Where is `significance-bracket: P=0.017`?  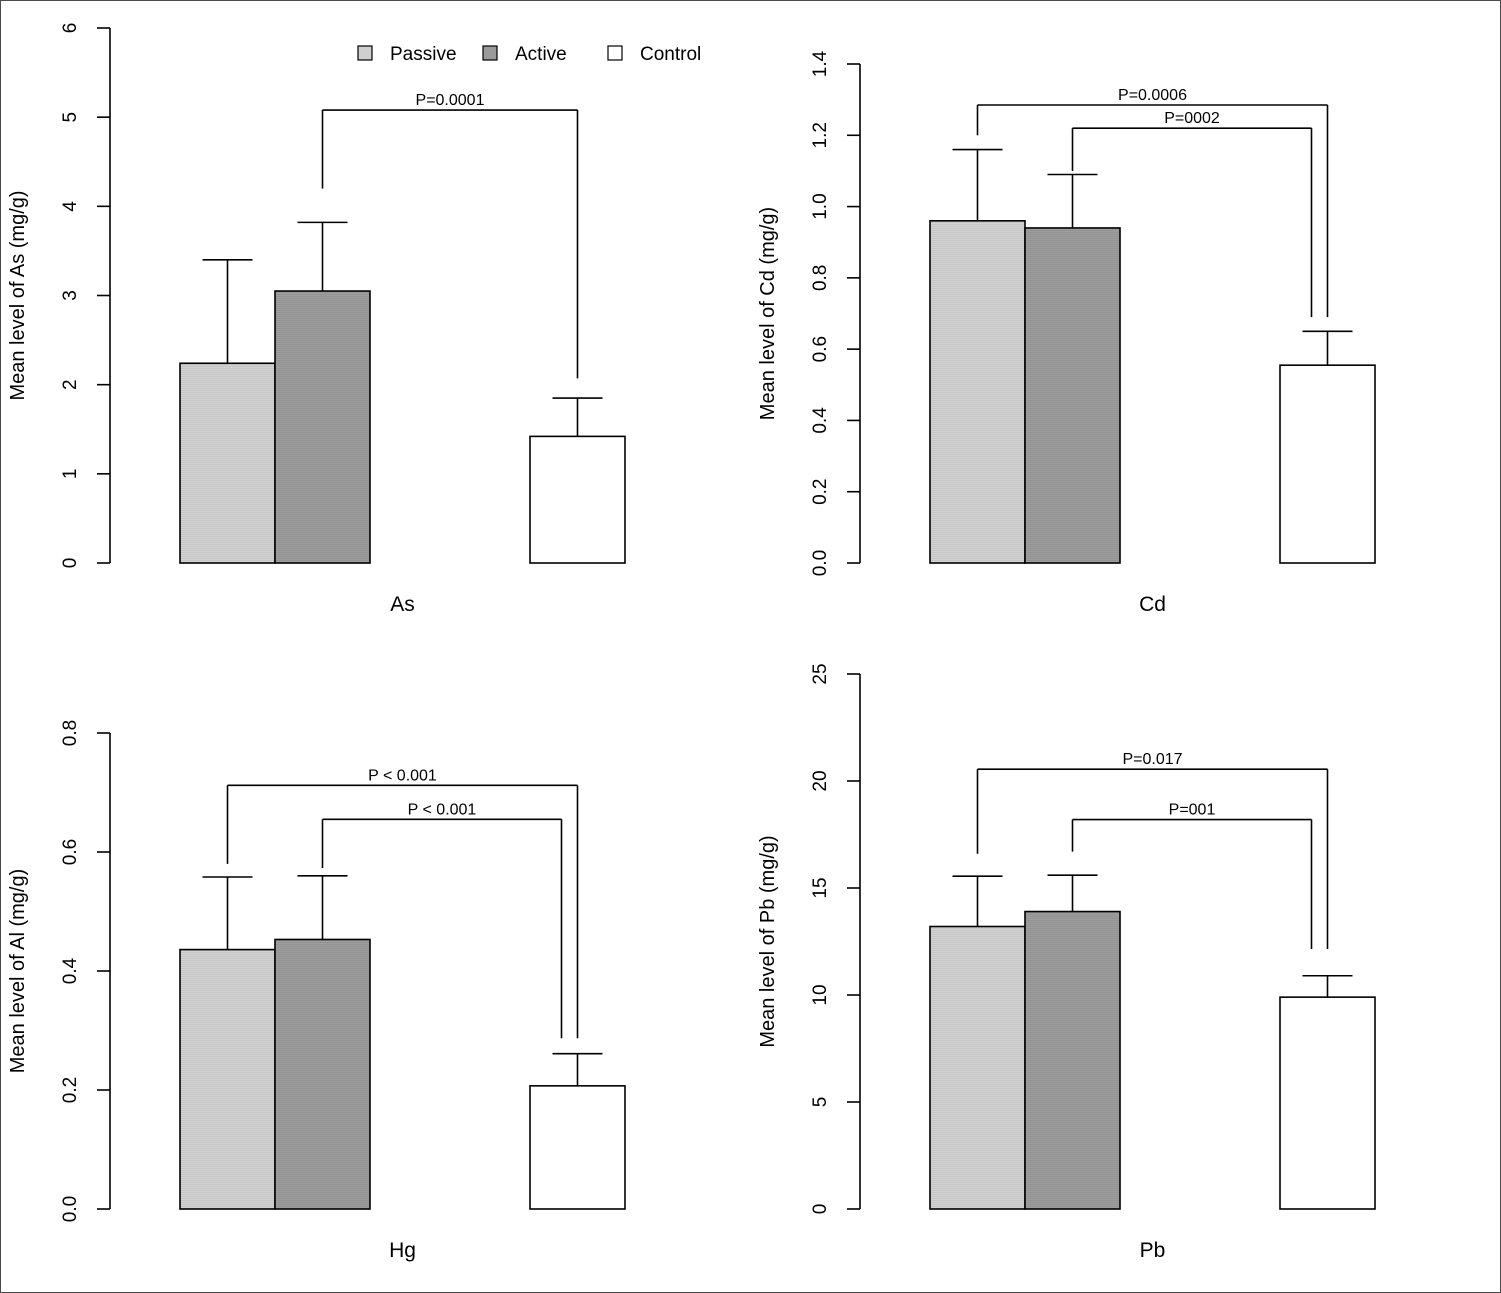 significance-bracket: P=0.017 is located at coordinates (1152, 850).